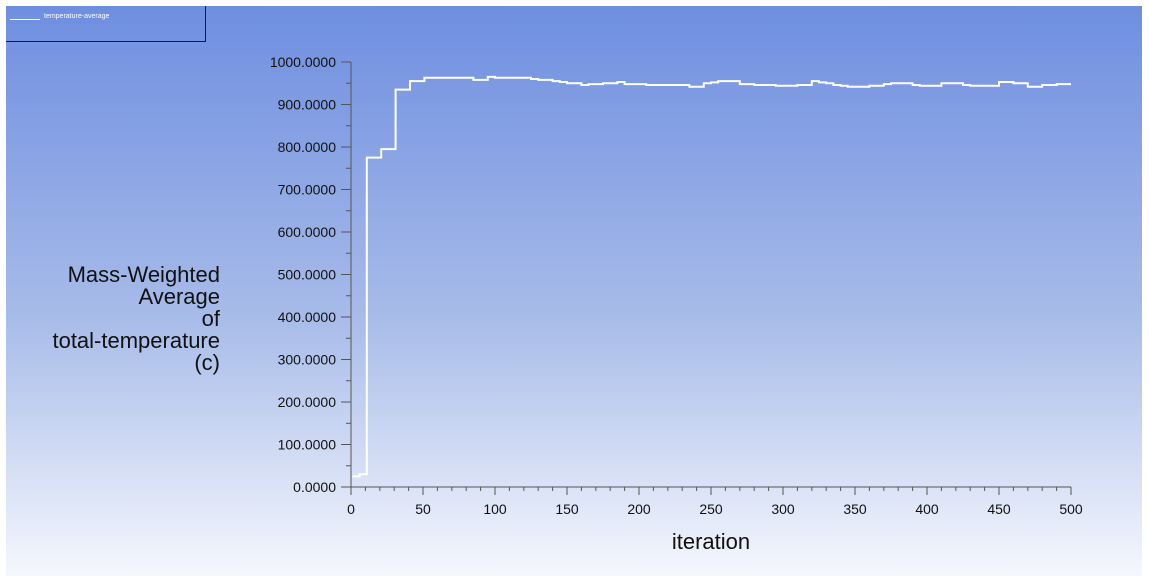 This screenshot has width=1149, height=580. Describe the element at coordinates (307, 147) in the screenshot. I see `y-tick-label: 800.0000` at that location.